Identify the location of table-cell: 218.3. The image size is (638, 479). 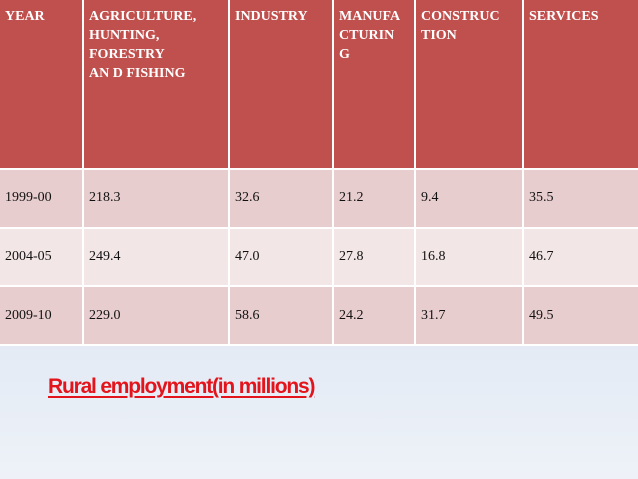
(156, 199).